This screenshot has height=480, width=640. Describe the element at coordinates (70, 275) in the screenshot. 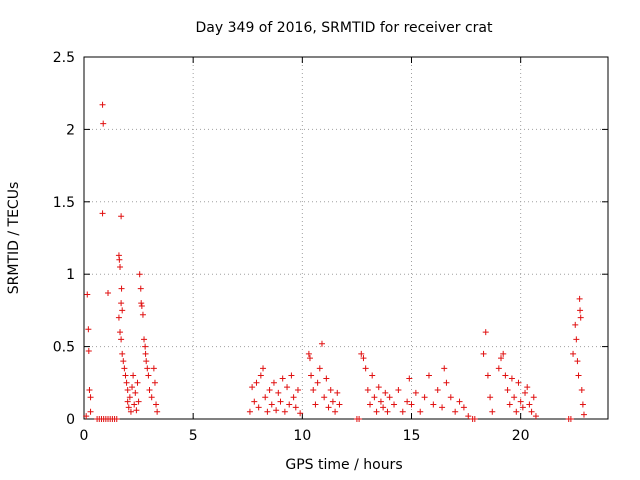

I see `y-tick-label: 1` at that location.